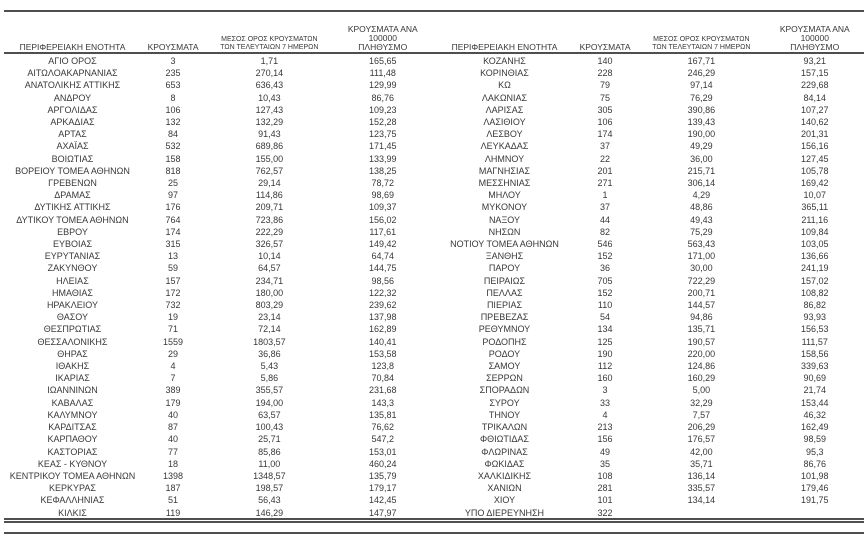 The height and width of the screenshot is (538, 868). What do you see at coordinates (218, 452) in the screenshot?
I see `table-row: ΚΑΣΤΟΡΙΑΣ 77 85,86 153,01` at bounding box center [218, 452].